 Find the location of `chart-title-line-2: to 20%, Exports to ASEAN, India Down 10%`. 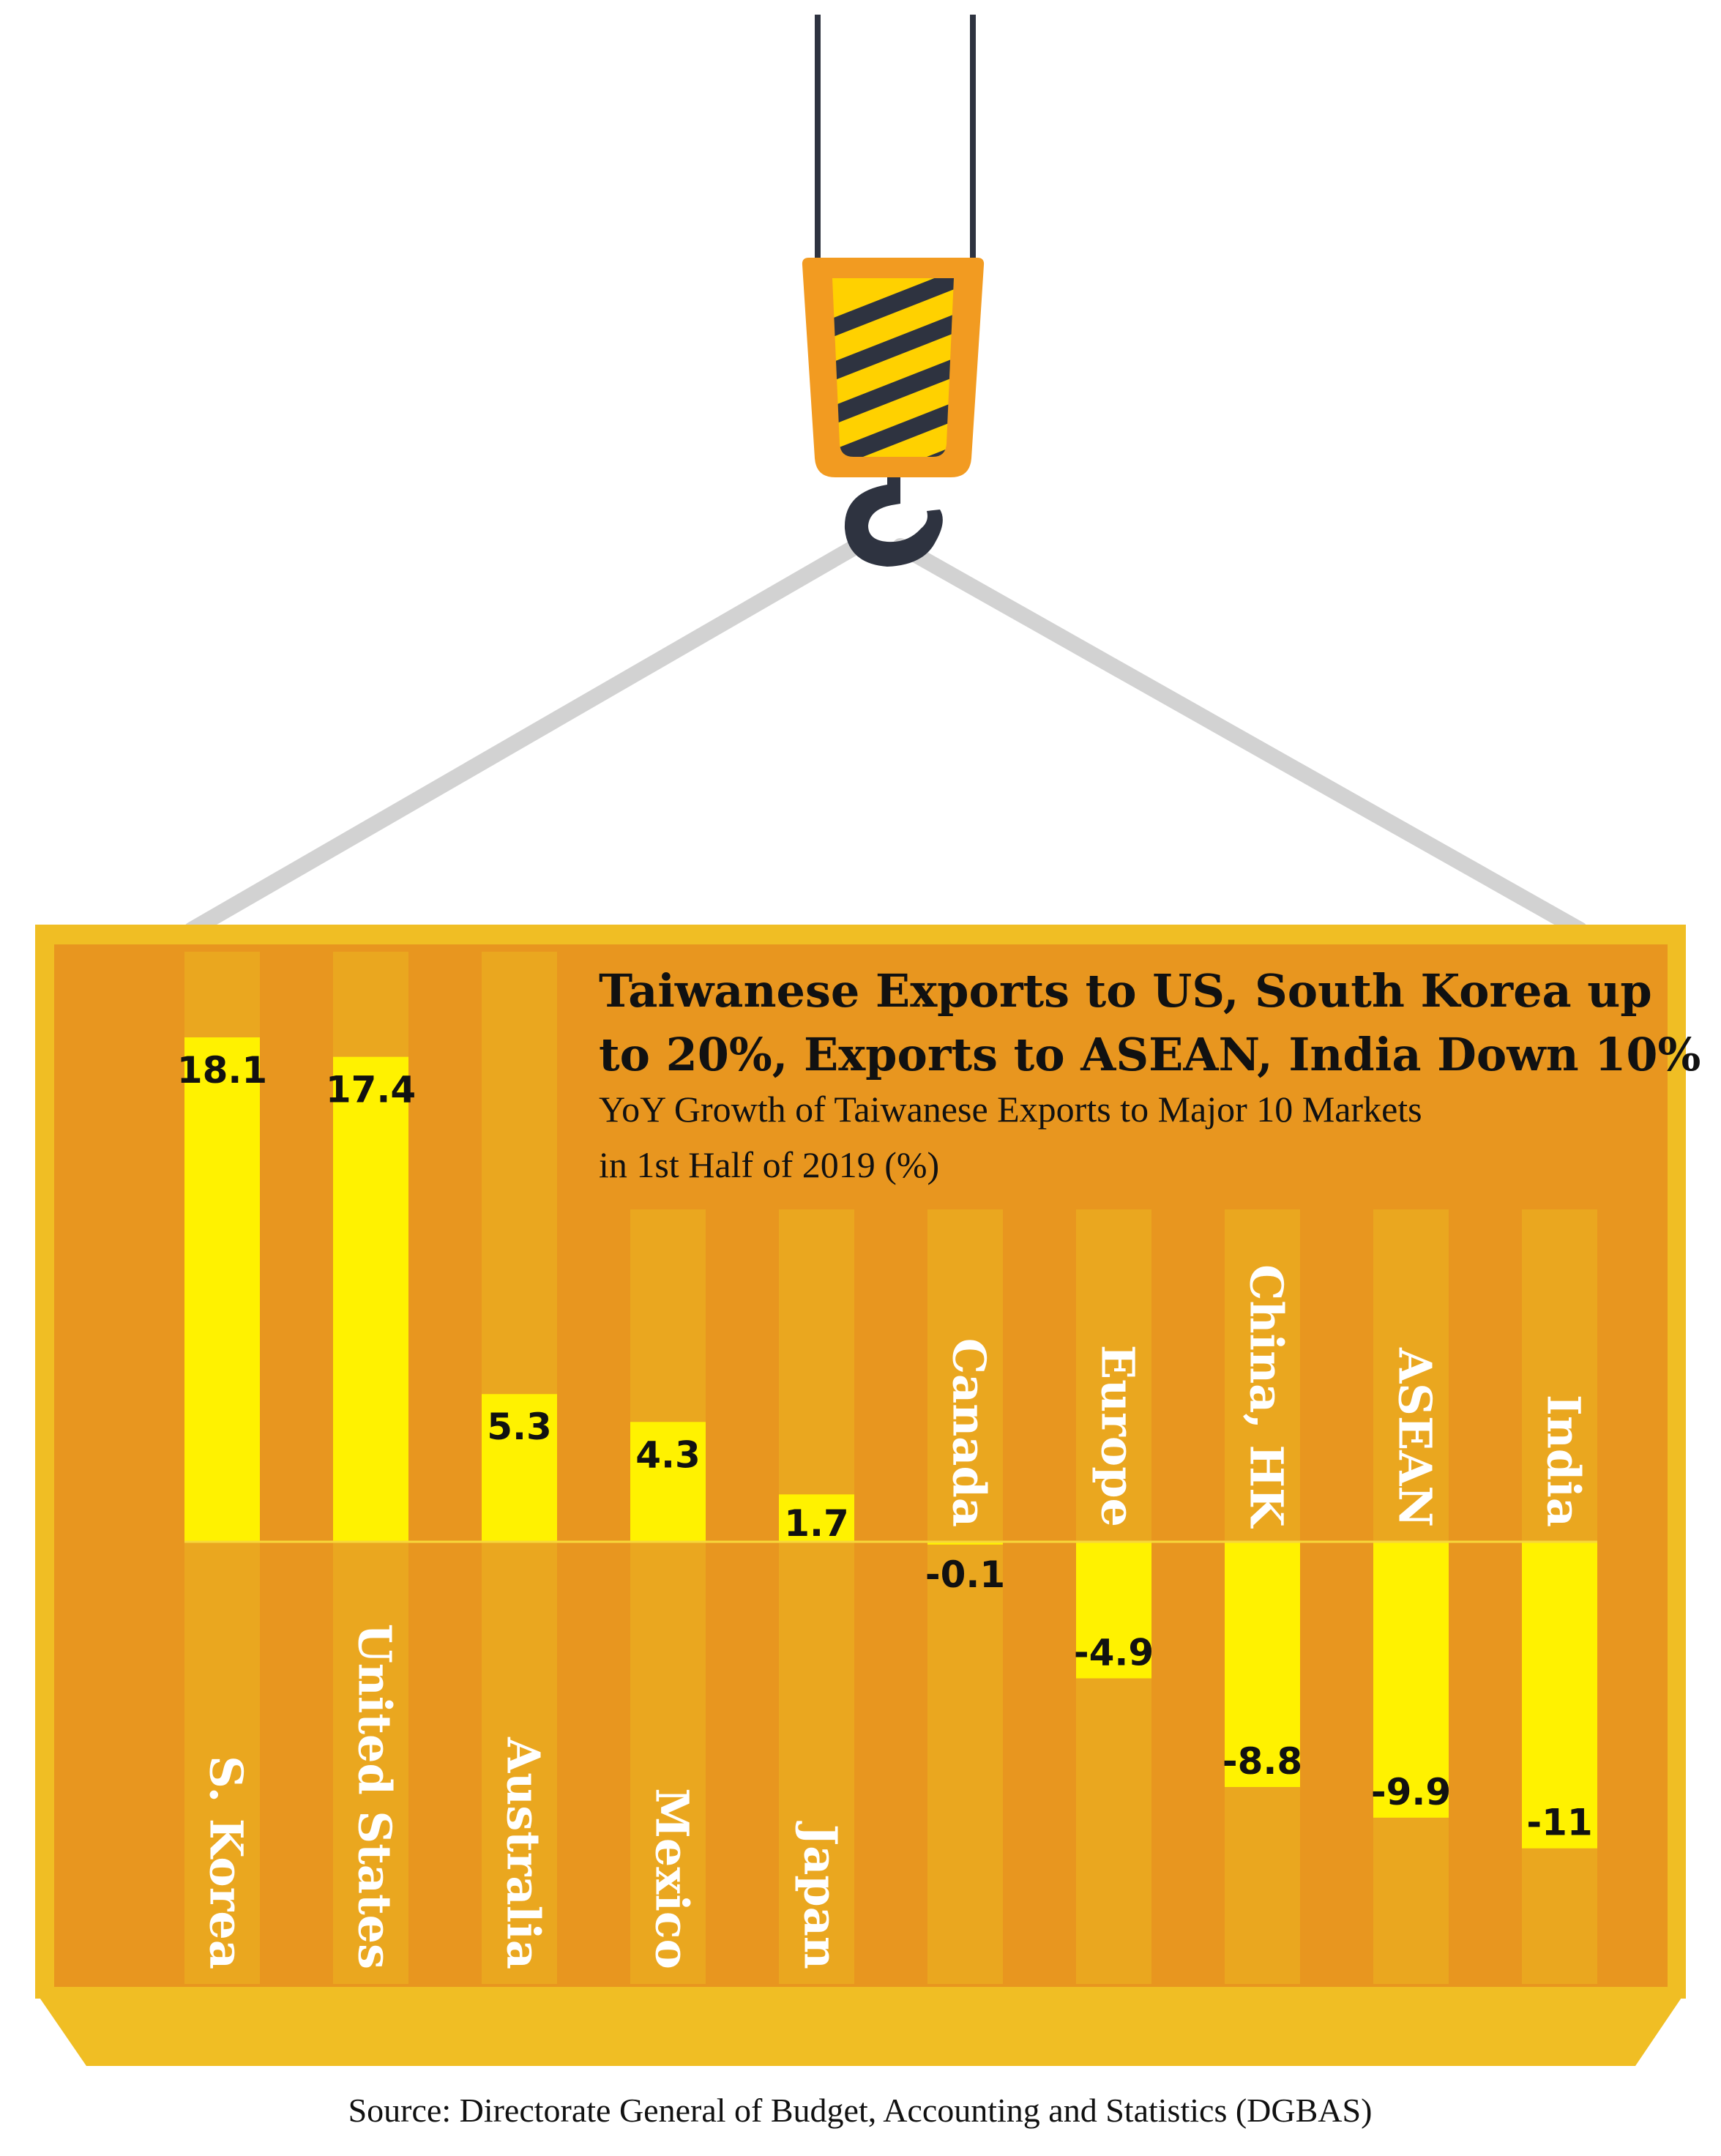

chart-title-line-2: to 20%, Exports to ASEAN, India Down 10% is located at coordinates (1150, 1054).